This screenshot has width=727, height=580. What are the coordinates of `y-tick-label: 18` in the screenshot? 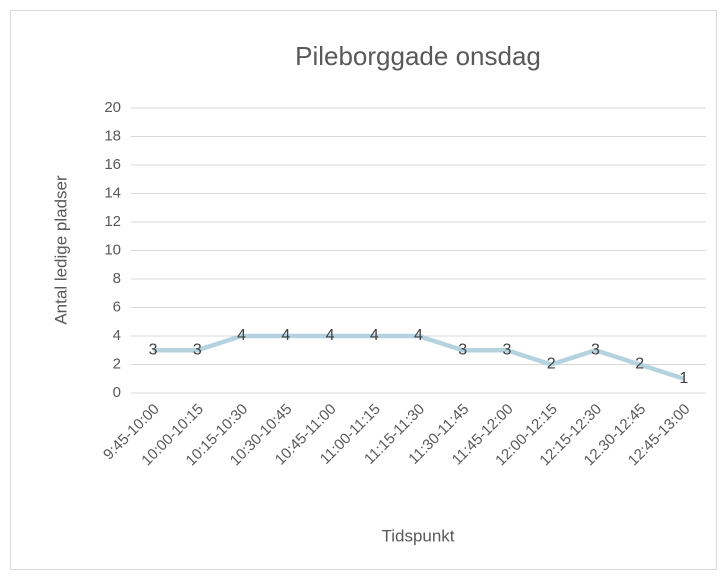 It's located at (112, 135).